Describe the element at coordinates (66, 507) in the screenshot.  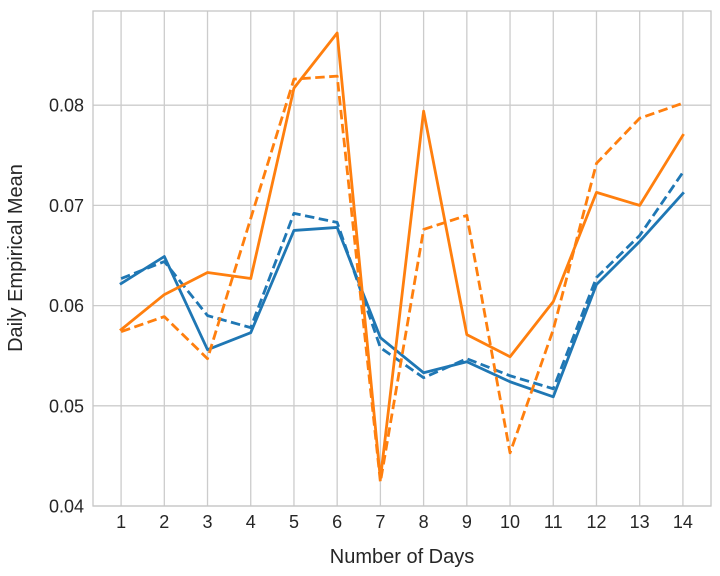
I see `y-tick-label: 0.04` at that location.